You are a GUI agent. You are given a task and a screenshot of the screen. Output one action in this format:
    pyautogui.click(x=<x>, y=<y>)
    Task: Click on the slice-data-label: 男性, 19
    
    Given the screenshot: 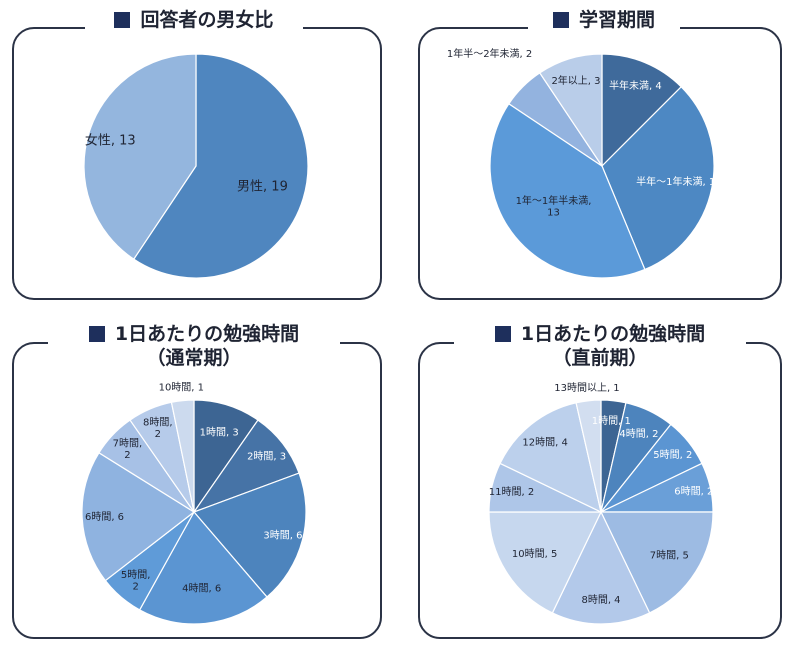 What is the action you would take?
    pyautogui.click(x=262, y=187)
    